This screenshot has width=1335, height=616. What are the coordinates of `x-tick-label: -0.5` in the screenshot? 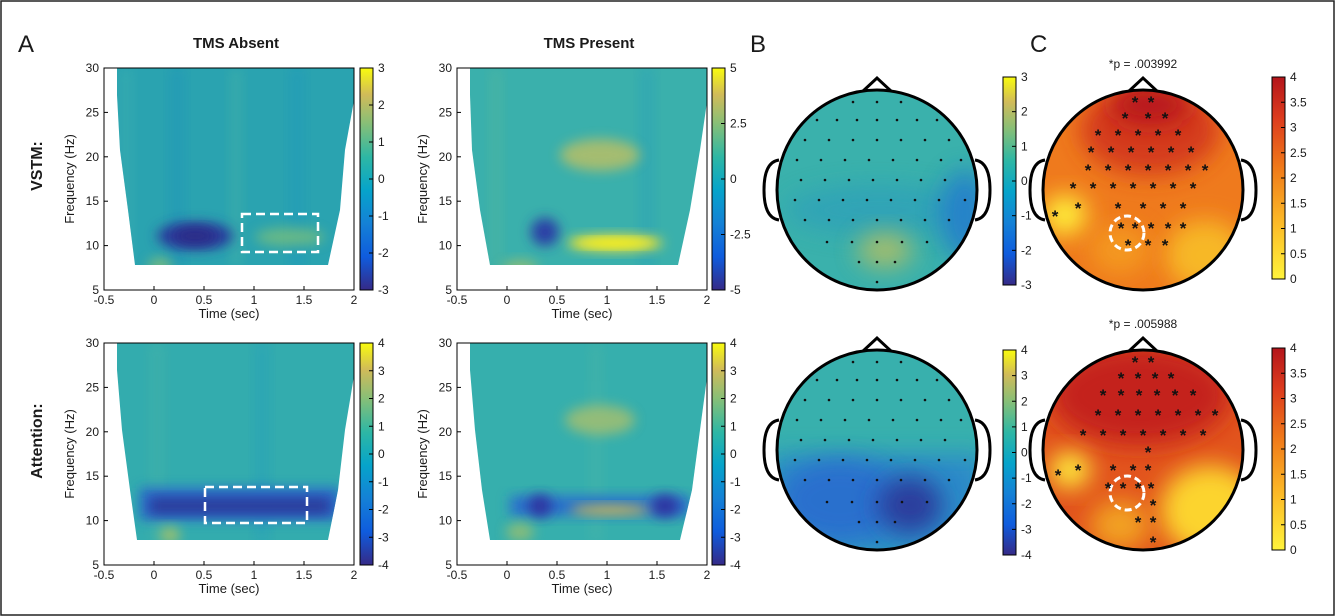 It's located at (104, 300).